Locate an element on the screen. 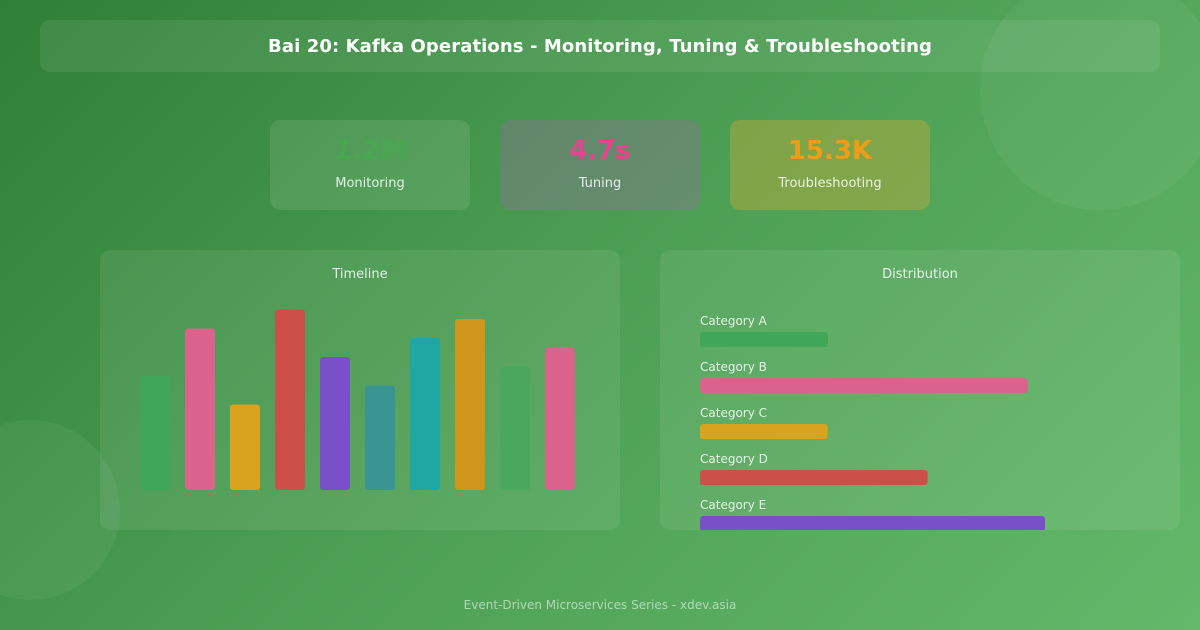 Image resolution: width=1200 pixels, height=630 pixels. category-label: Category E is located at coordinates (733, 505).